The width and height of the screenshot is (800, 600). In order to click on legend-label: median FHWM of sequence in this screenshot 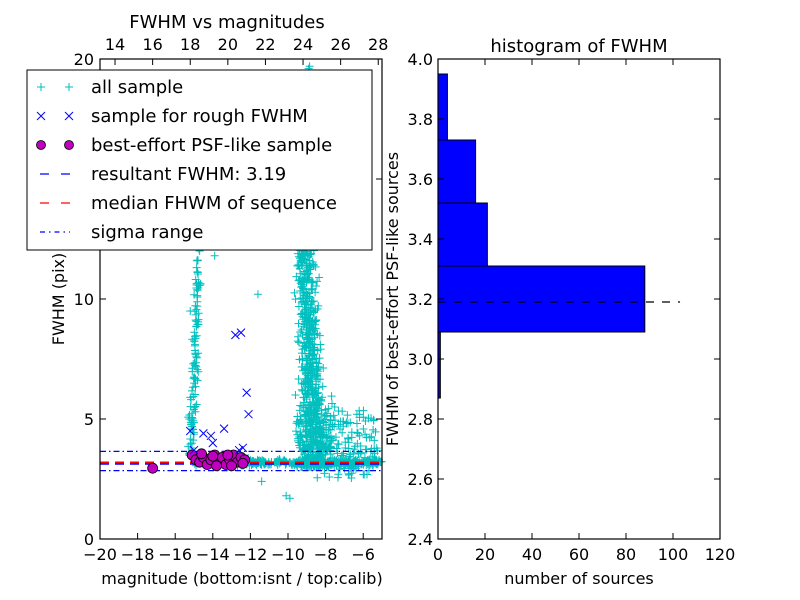, I will do `click(214, 203)`.